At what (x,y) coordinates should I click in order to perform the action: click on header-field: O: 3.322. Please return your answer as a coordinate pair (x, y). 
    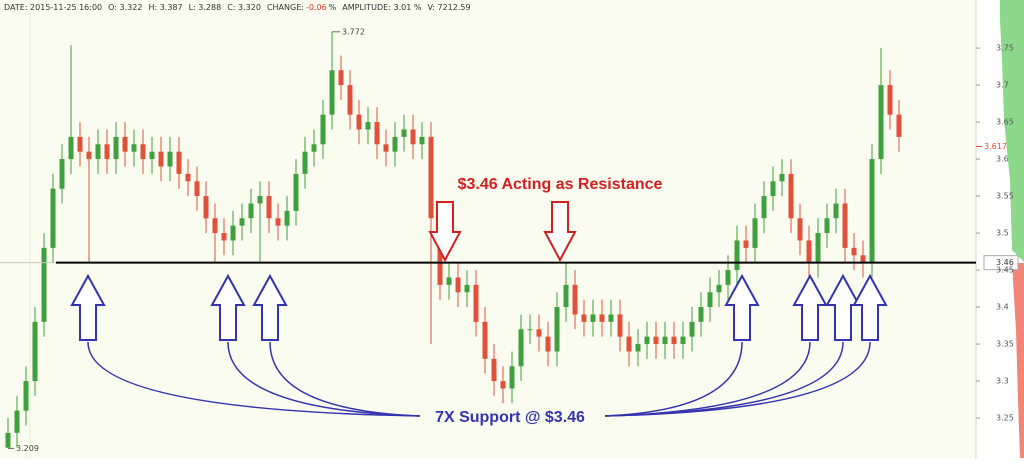
    Looking at the image, I should click on (125, 7).